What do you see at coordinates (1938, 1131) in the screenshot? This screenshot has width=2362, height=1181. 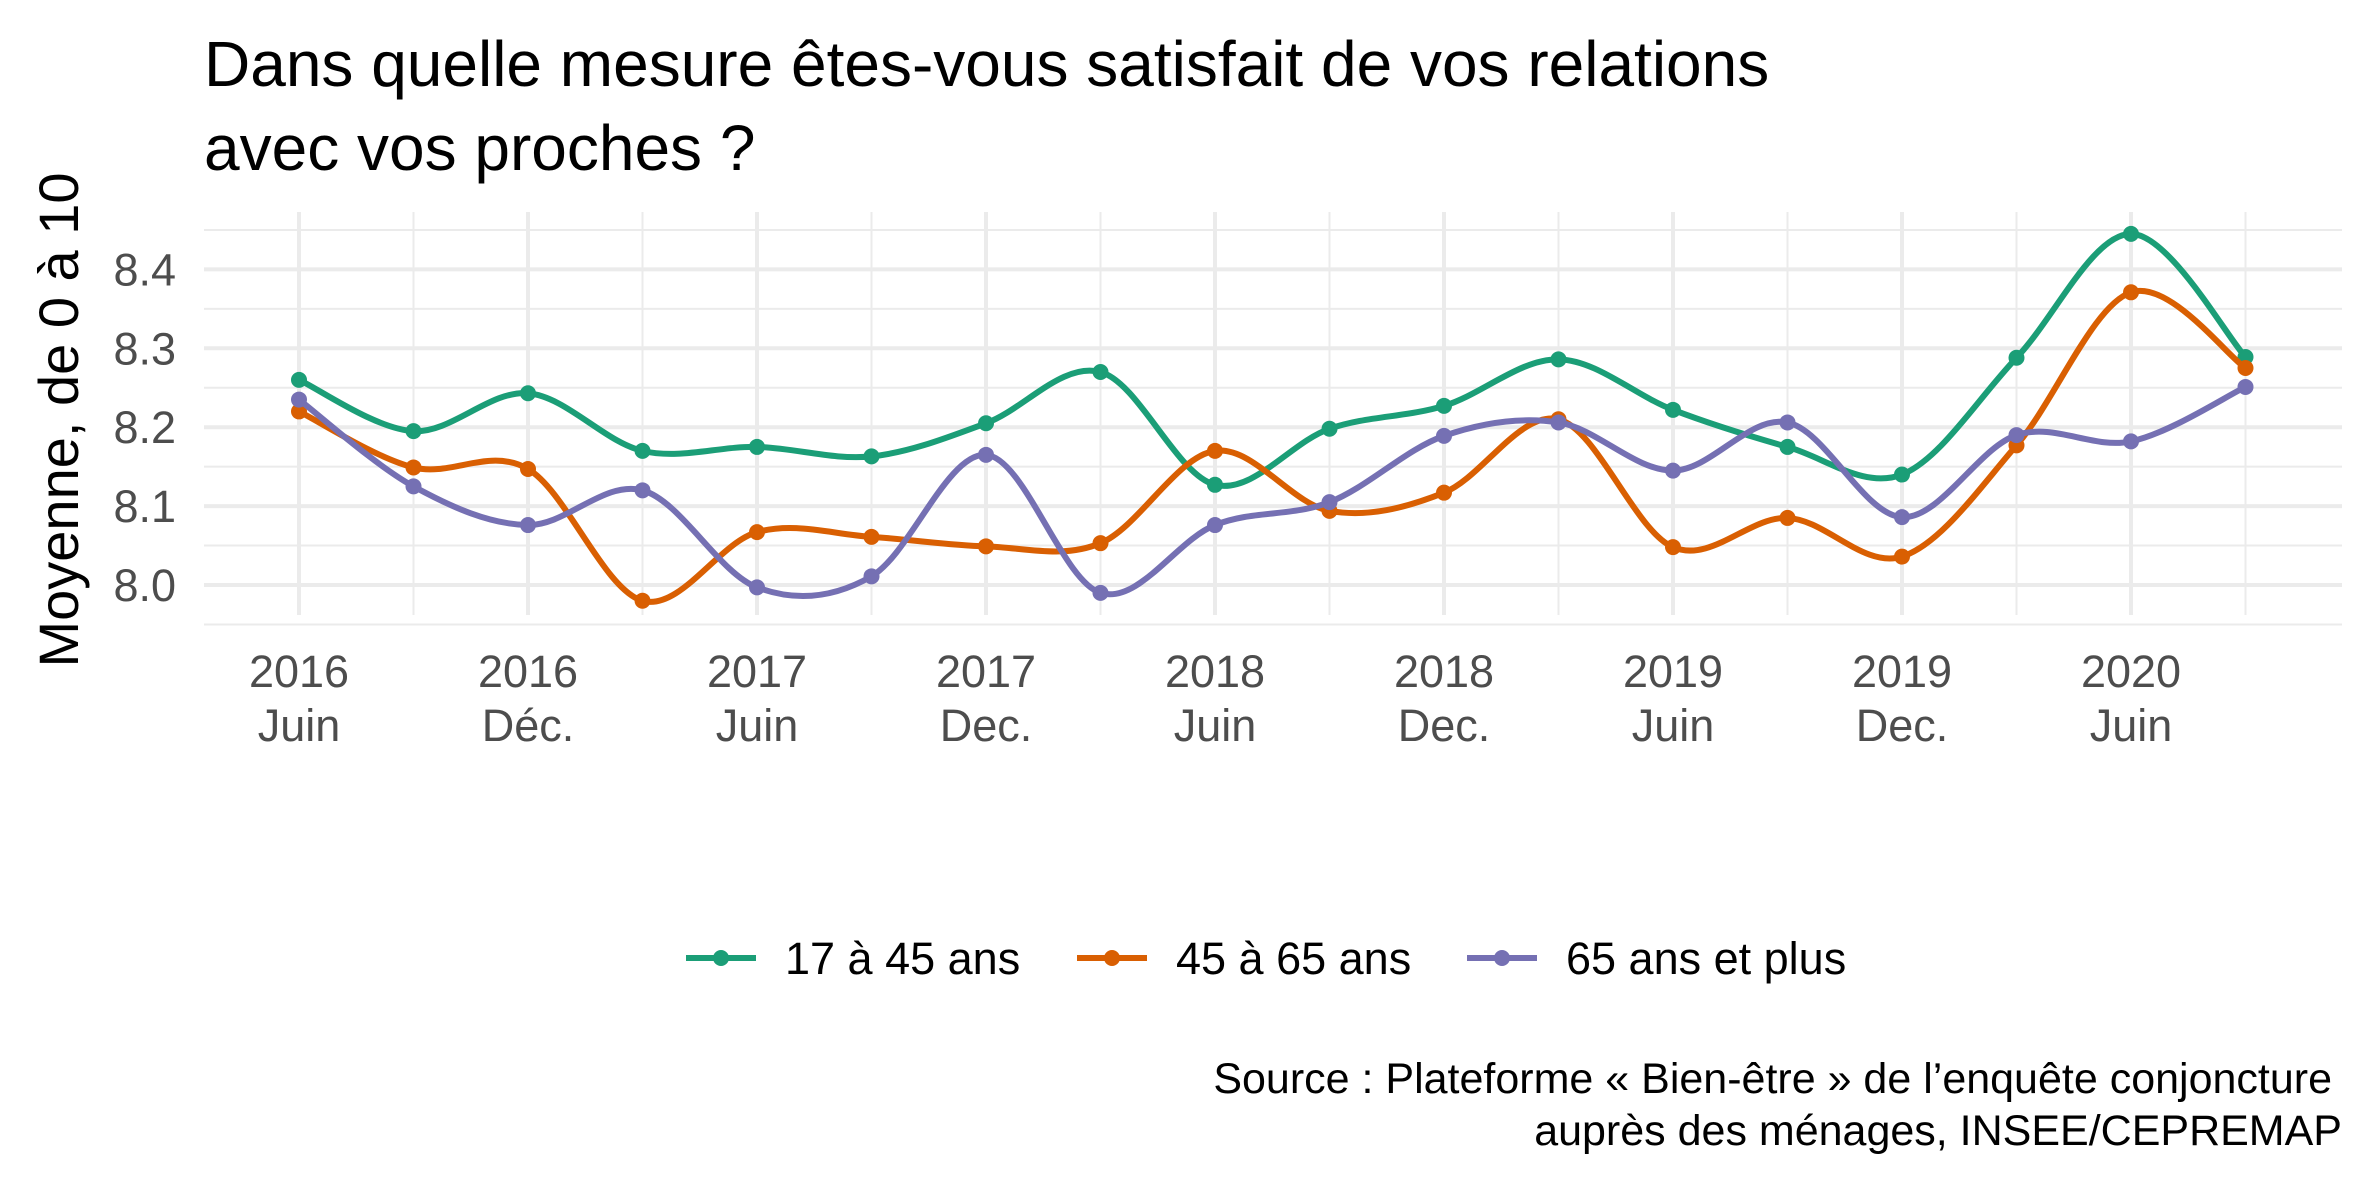 I see `caption-line-2: auprès des ménages, INSEE/CEPREMAP` at bounding box center [1938, 1131].